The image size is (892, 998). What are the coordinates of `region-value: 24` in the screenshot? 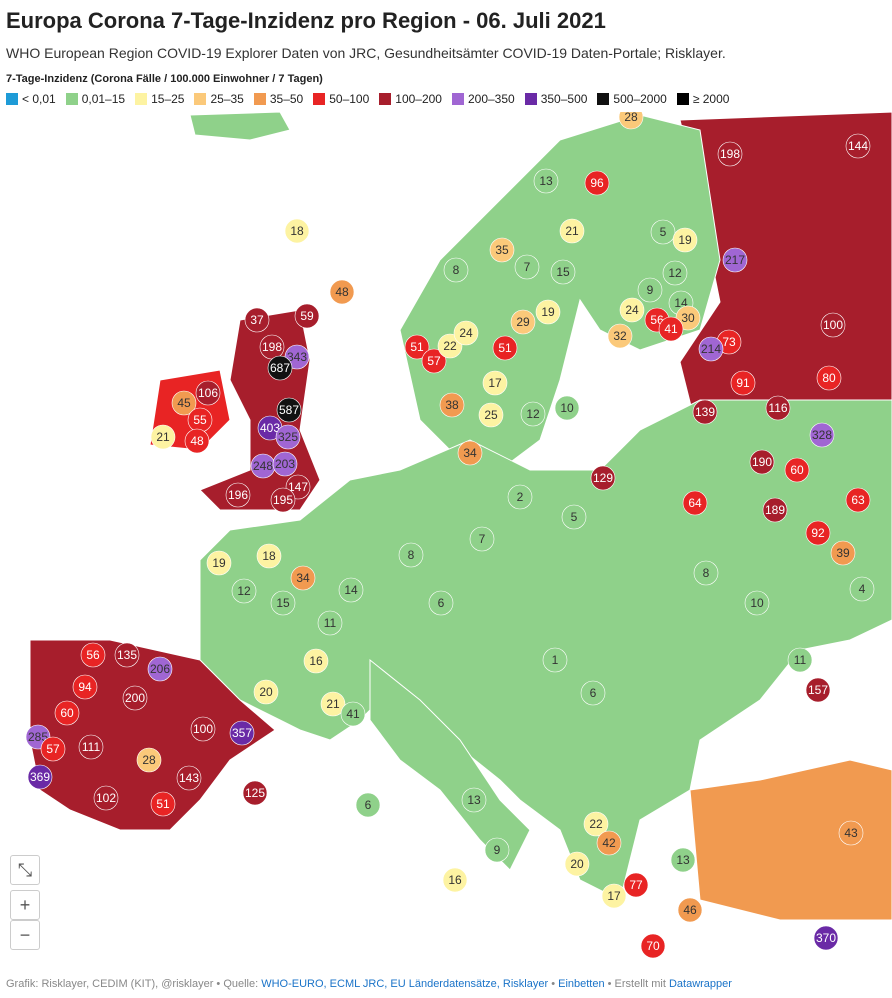 It's located at (632, 310).